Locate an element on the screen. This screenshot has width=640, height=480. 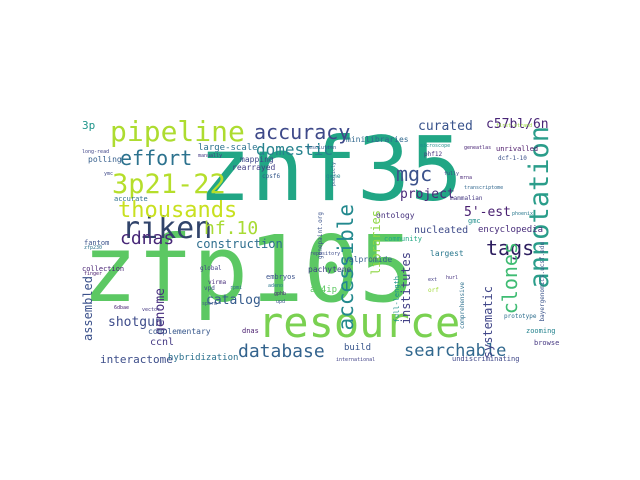
word: cpsf6 is located at coordinates (271, 176).